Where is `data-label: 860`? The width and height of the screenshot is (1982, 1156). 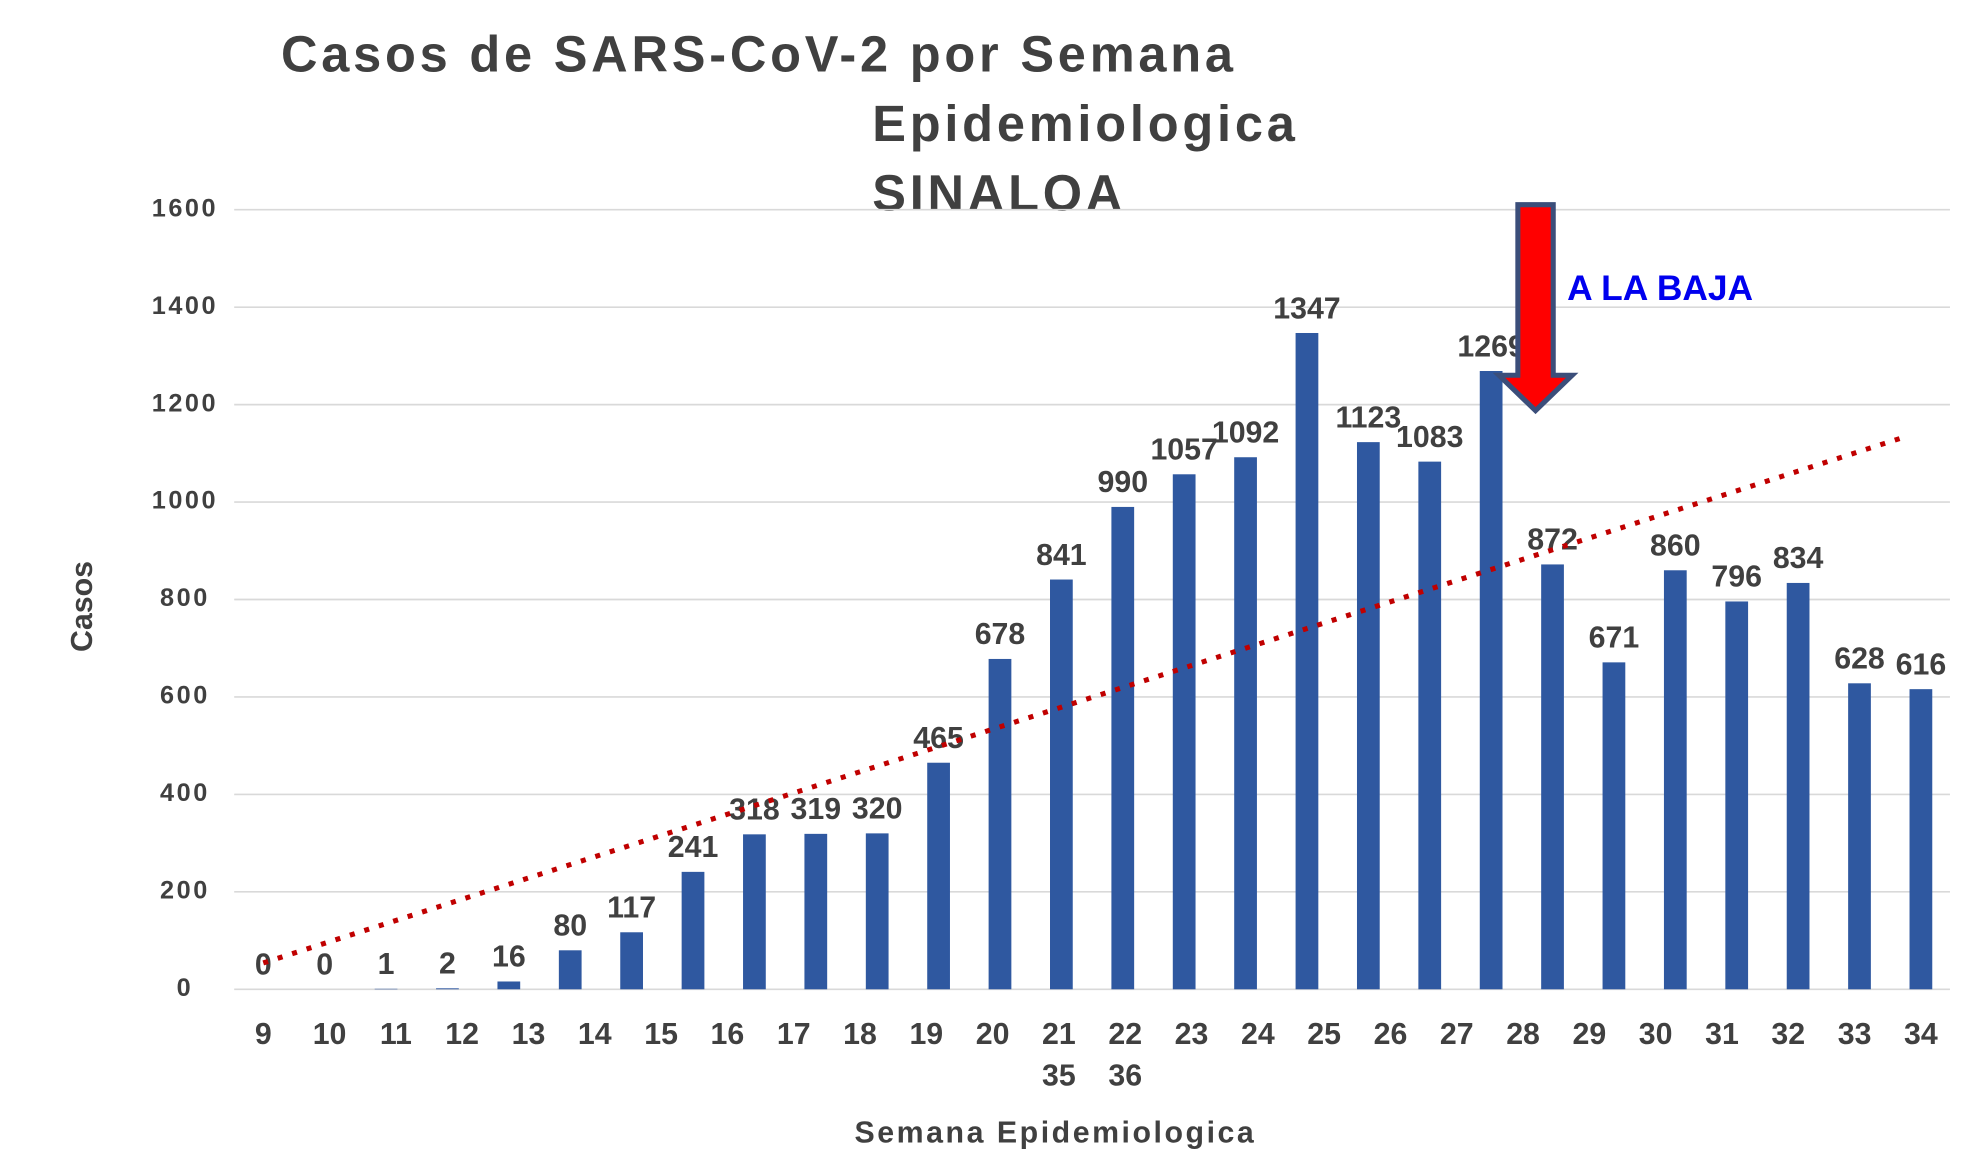 data-label: 860 is located at coordinates (1675, 546).